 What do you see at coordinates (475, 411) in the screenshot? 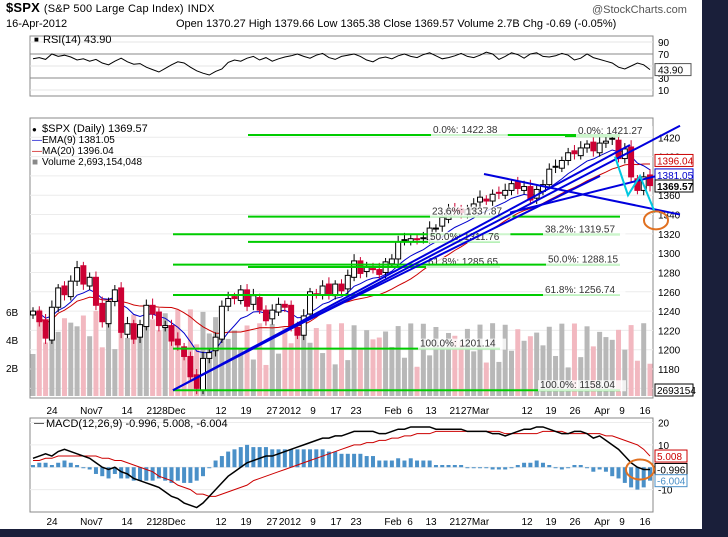
I see `xaxis-label-mid: 27Mar` at bounding box center [475, 411].